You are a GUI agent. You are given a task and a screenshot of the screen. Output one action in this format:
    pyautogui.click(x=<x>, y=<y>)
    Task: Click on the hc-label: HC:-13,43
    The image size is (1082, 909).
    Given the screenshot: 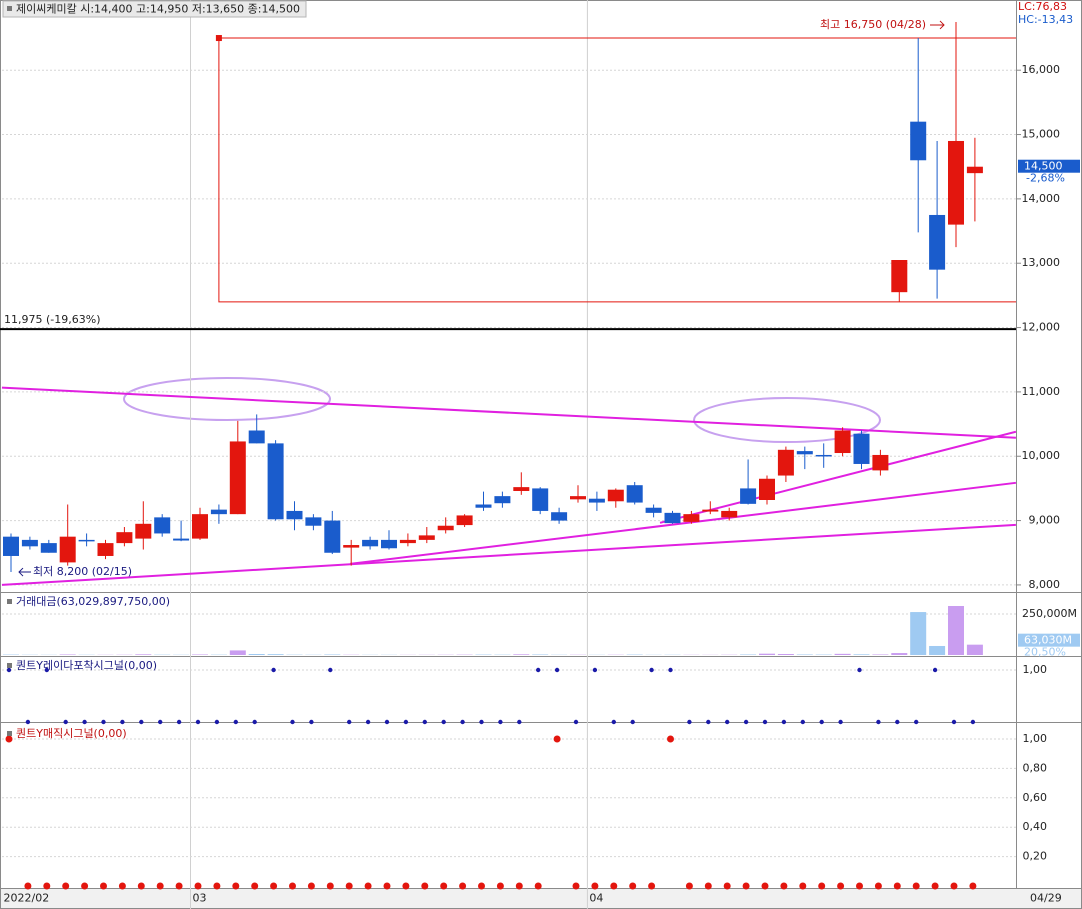 What is the action you would take?
    pyautogui.click(x=1045, y=19)
    